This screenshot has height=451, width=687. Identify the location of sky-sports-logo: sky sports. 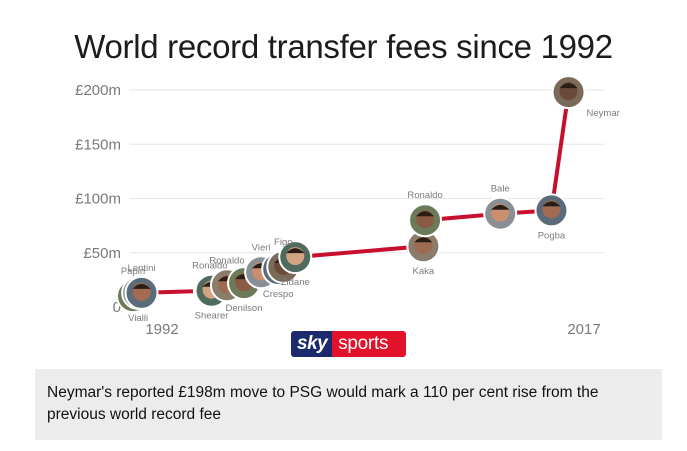
(348, 344).